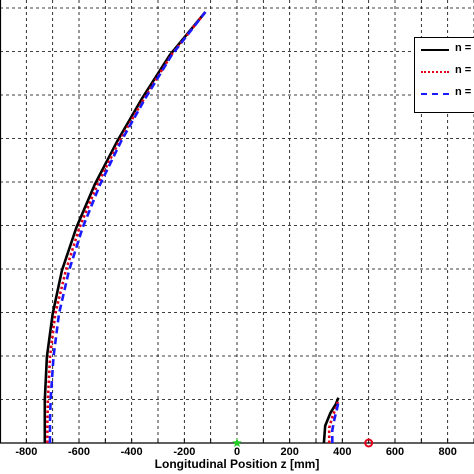  I want to click on x-tick-label: 800, so click(447, 452).